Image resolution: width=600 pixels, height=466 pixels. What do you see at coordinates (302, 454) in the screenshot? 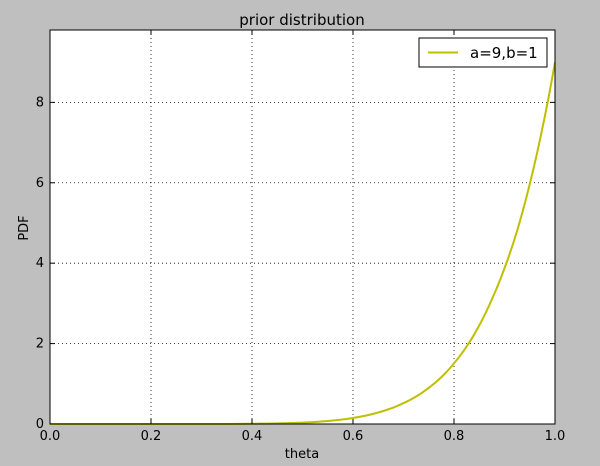
I see `x-axis-label: theta` at bounding box center [302, 454].